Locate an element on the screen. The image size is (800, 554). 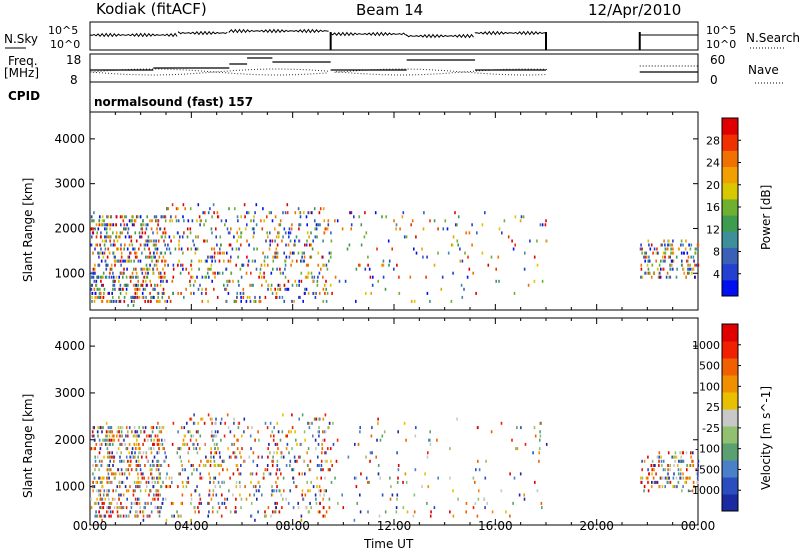
nsky-trace is located at coordinates (203, 33).